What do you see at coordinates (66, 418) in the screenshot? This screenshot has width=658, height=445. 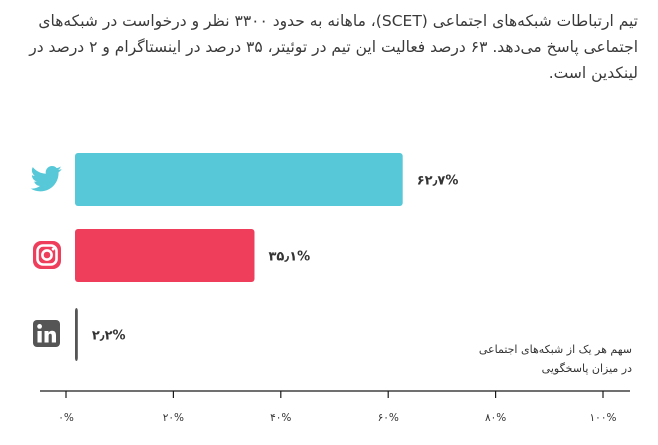 I see `x-tick-label: ۰%` at bounding box center [66, 418].